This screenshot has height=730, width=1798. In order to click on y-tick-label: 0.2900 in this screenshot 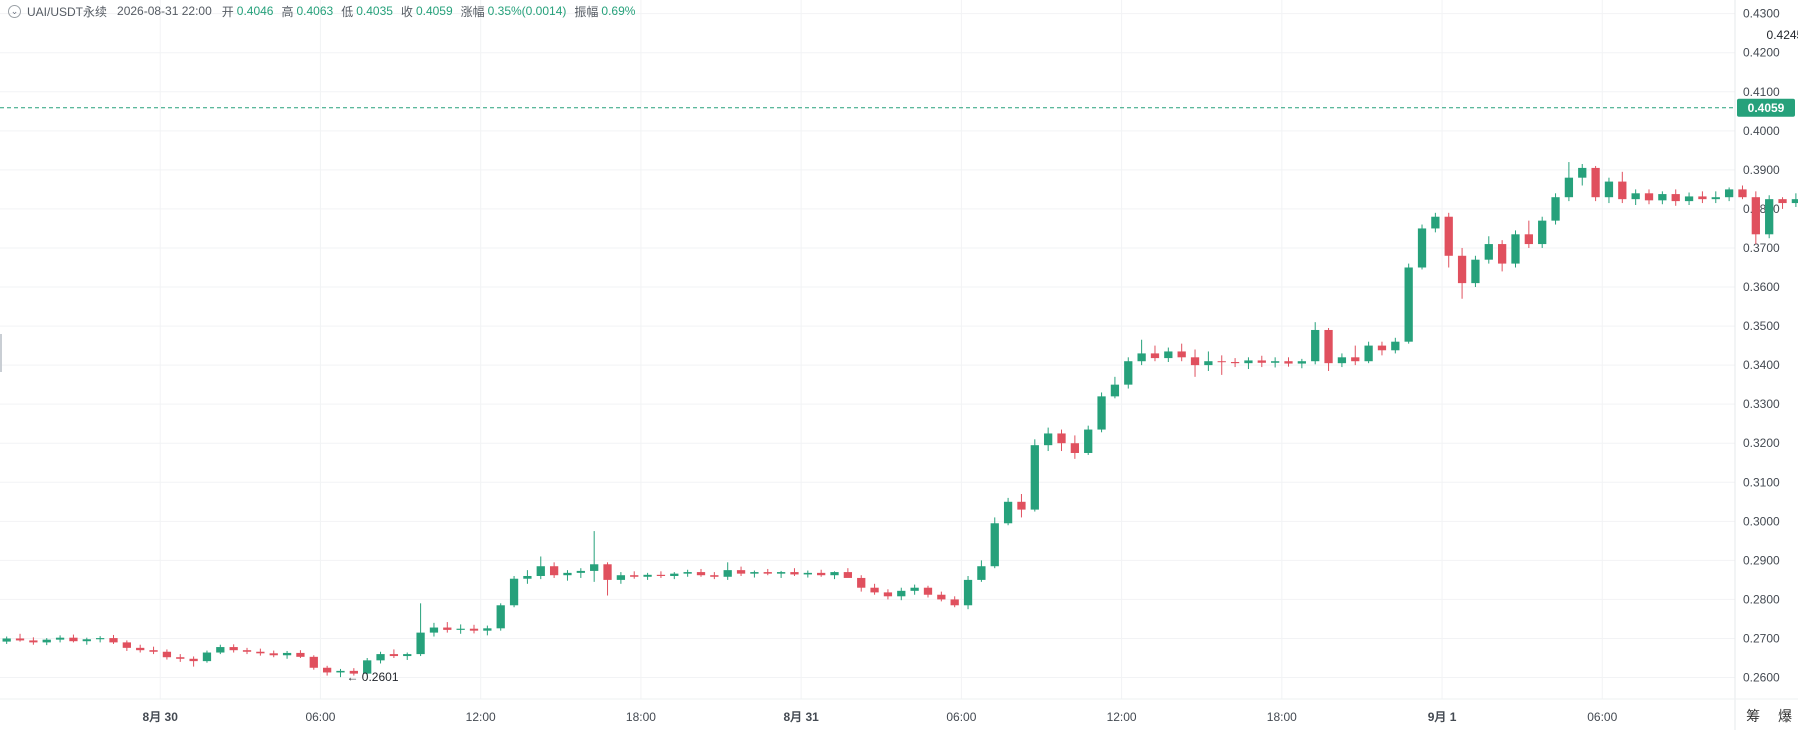, I will do `click(1761, 560)`.